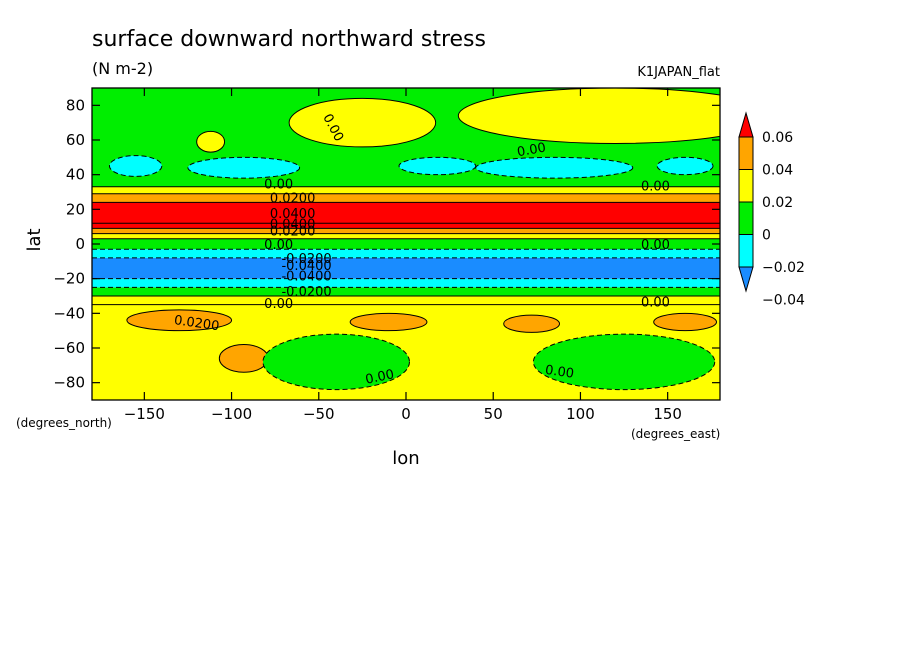  I want to click on x-tick-label-5: 100, so click(580, 414).